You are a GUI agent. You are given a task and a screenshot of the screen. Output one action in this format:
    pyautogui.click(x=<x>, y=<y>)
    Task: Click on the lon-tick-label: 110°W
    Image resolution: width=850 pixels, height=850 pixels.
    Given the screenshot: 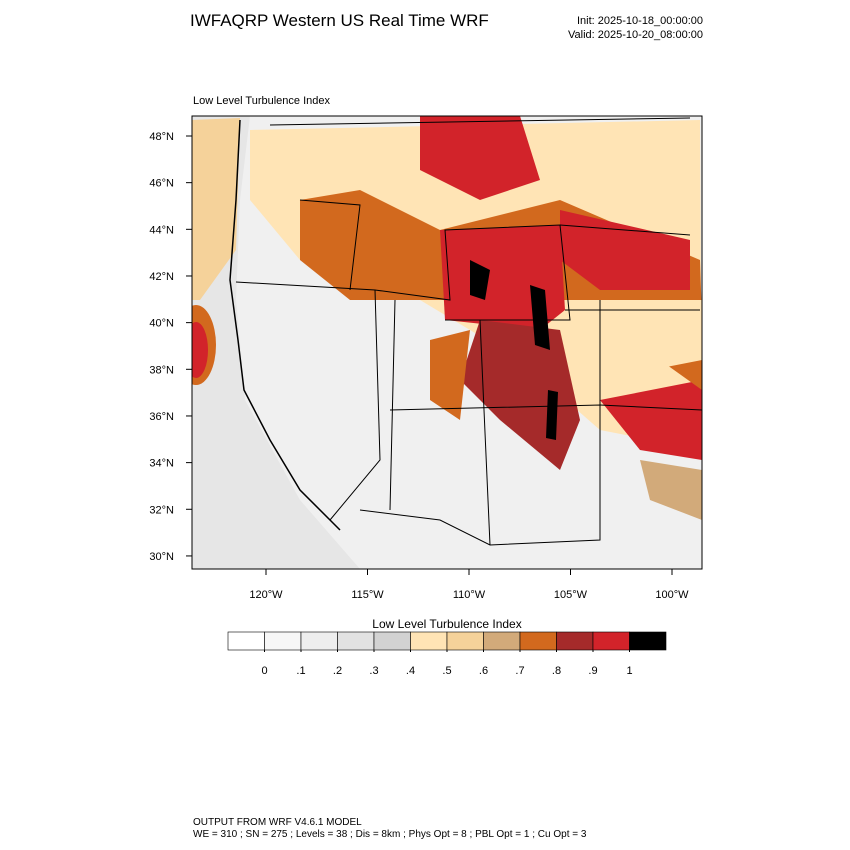 What is the action you would take?
    pyautogui.click(x=469, y=595)
    